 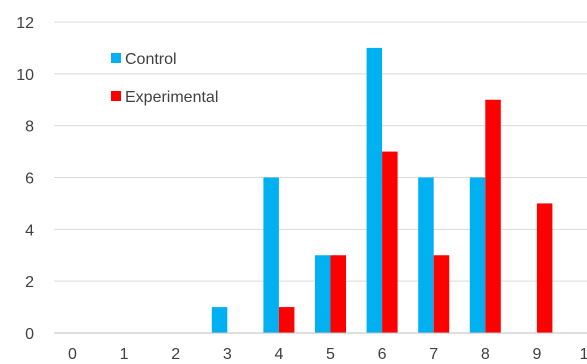 I want to click on y-tick-label: 4, so click(x=29, y=230).